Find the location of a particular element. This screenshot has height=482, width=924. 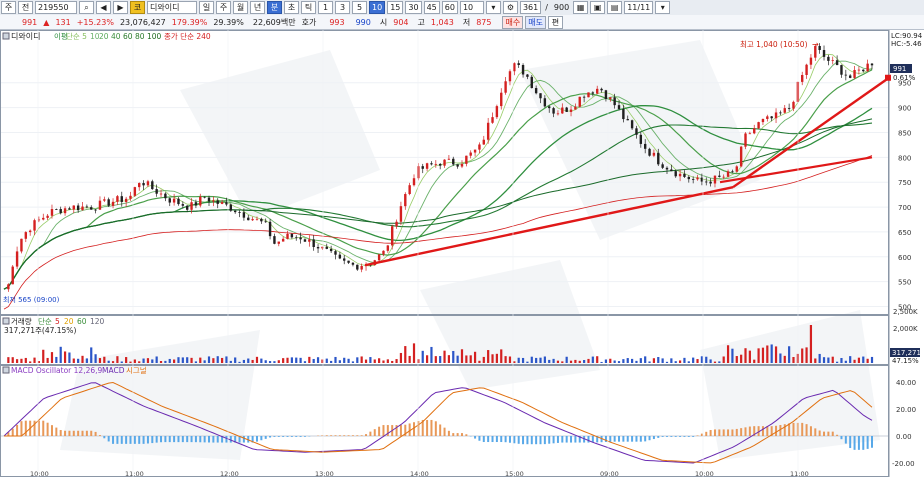

interval-3: 3 is located at coordinates (342, 7).